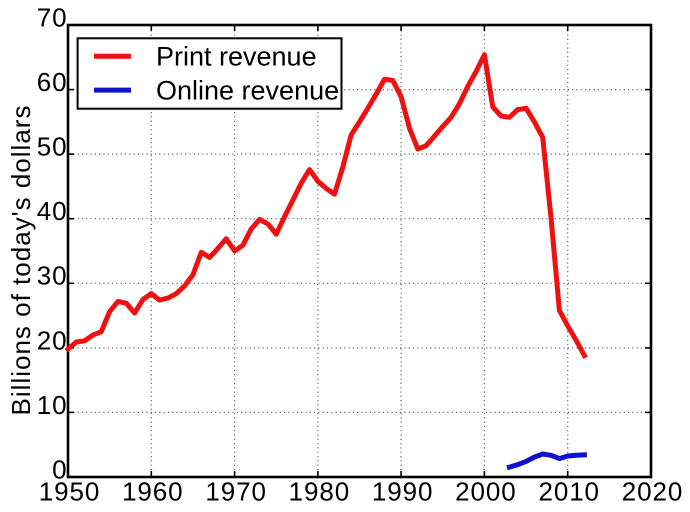  Describe the element at coordinates (402, 491) in the screenshot. I see `svg-text: 1990` at that location.